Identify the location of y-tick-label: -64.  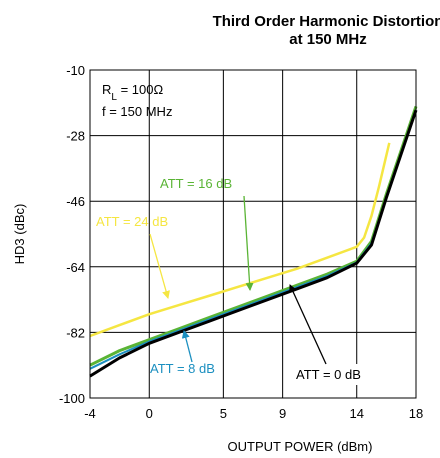
(75, 267).